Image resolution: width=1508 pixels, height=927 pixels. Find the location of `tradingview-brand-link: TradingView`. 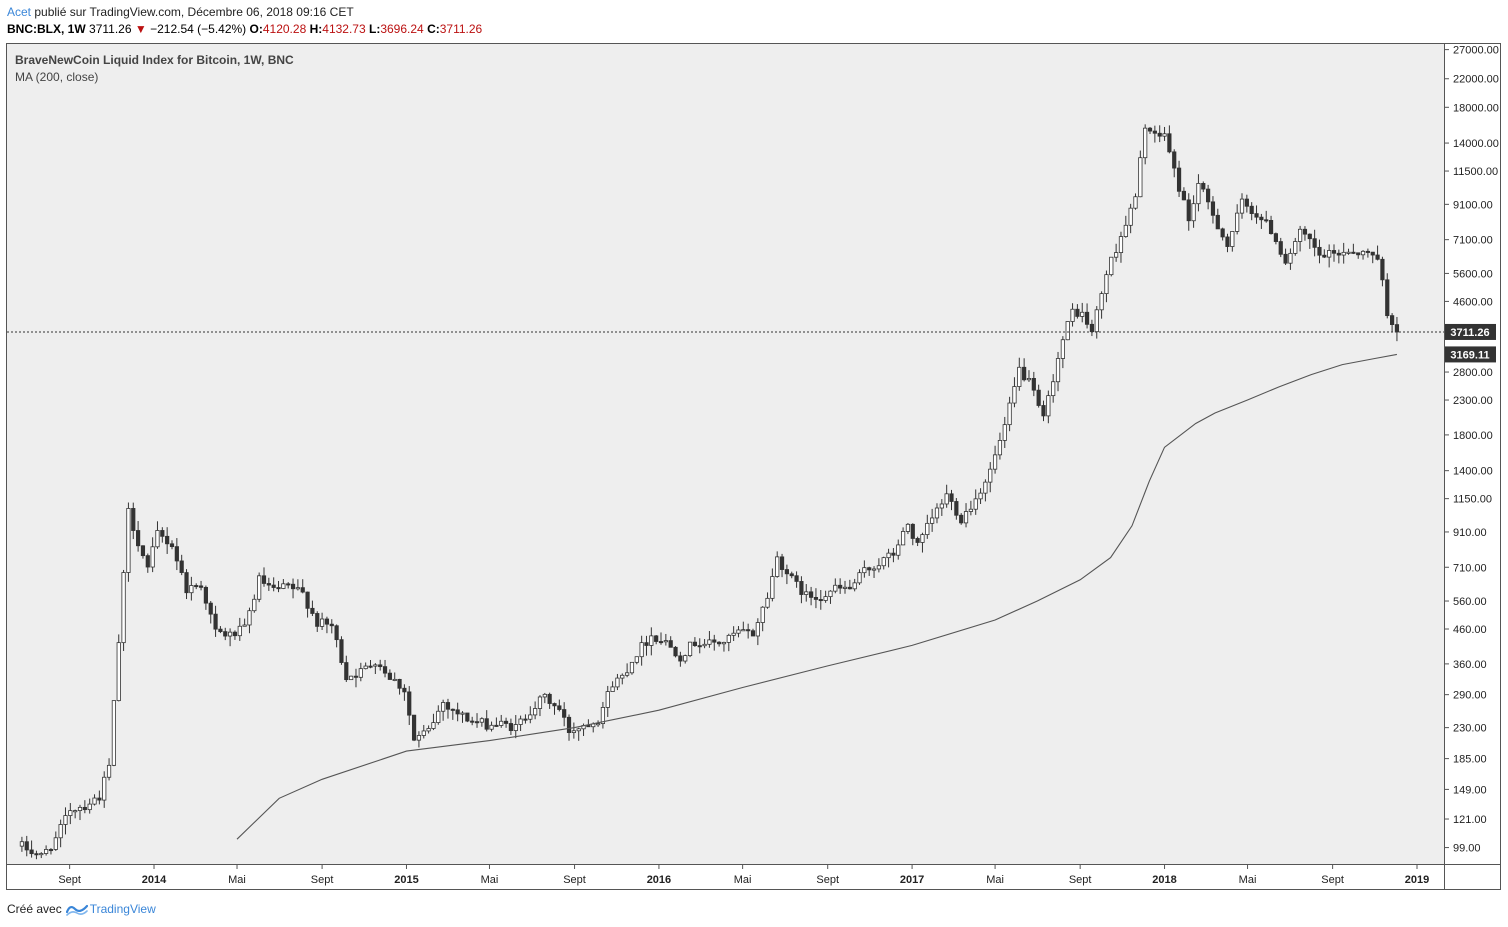

tradingview-brand-link: TradingView is located at coordinates (110, 909).